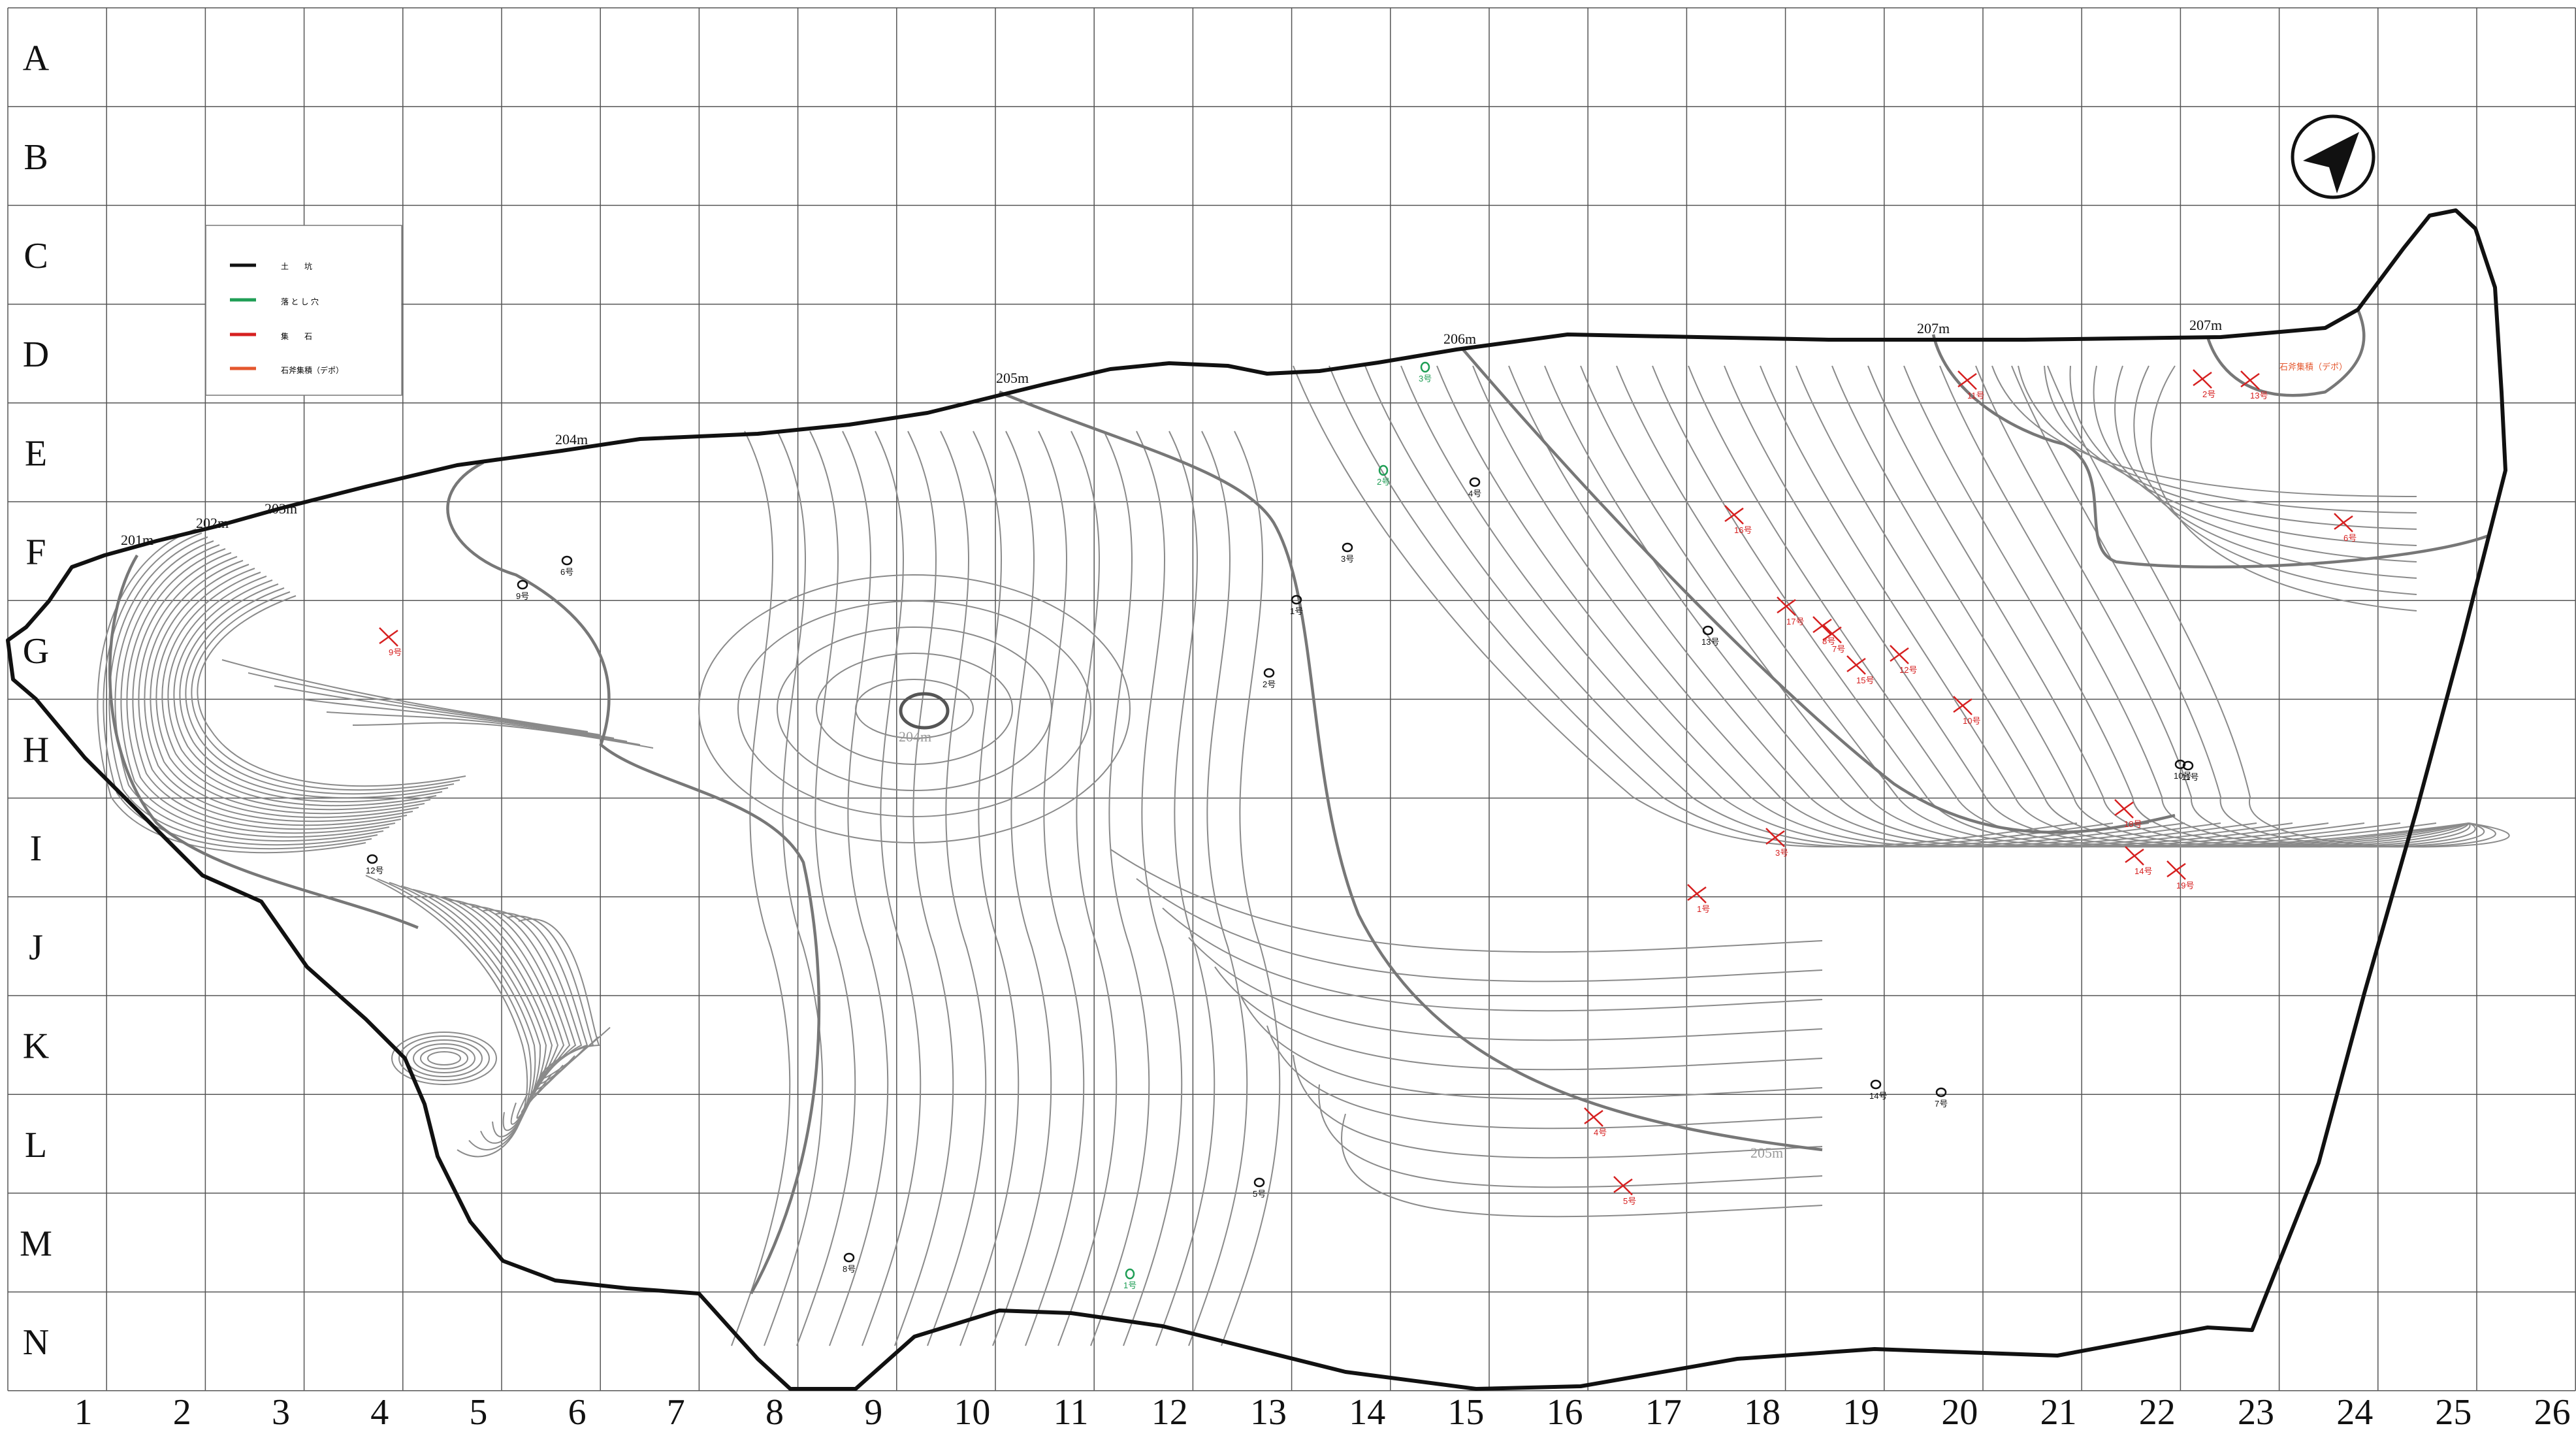 The width and height of the screenshot is (2576, 1432). What do you see at coordinates (676, 1412) in the screenshot?
I see `column-label-7: 7` at bounding box center [676, 1412].